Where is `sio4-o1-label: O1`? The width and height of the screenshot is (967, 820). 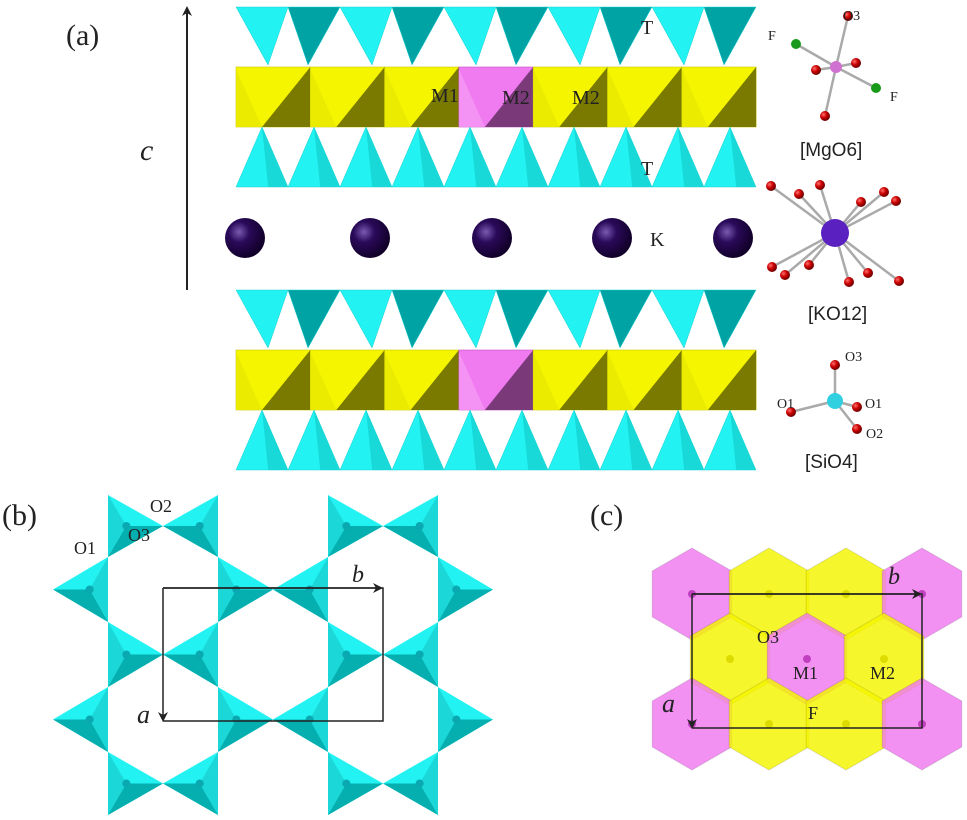
sio4-o1-label: O1 is located at coordinates (873, 404).